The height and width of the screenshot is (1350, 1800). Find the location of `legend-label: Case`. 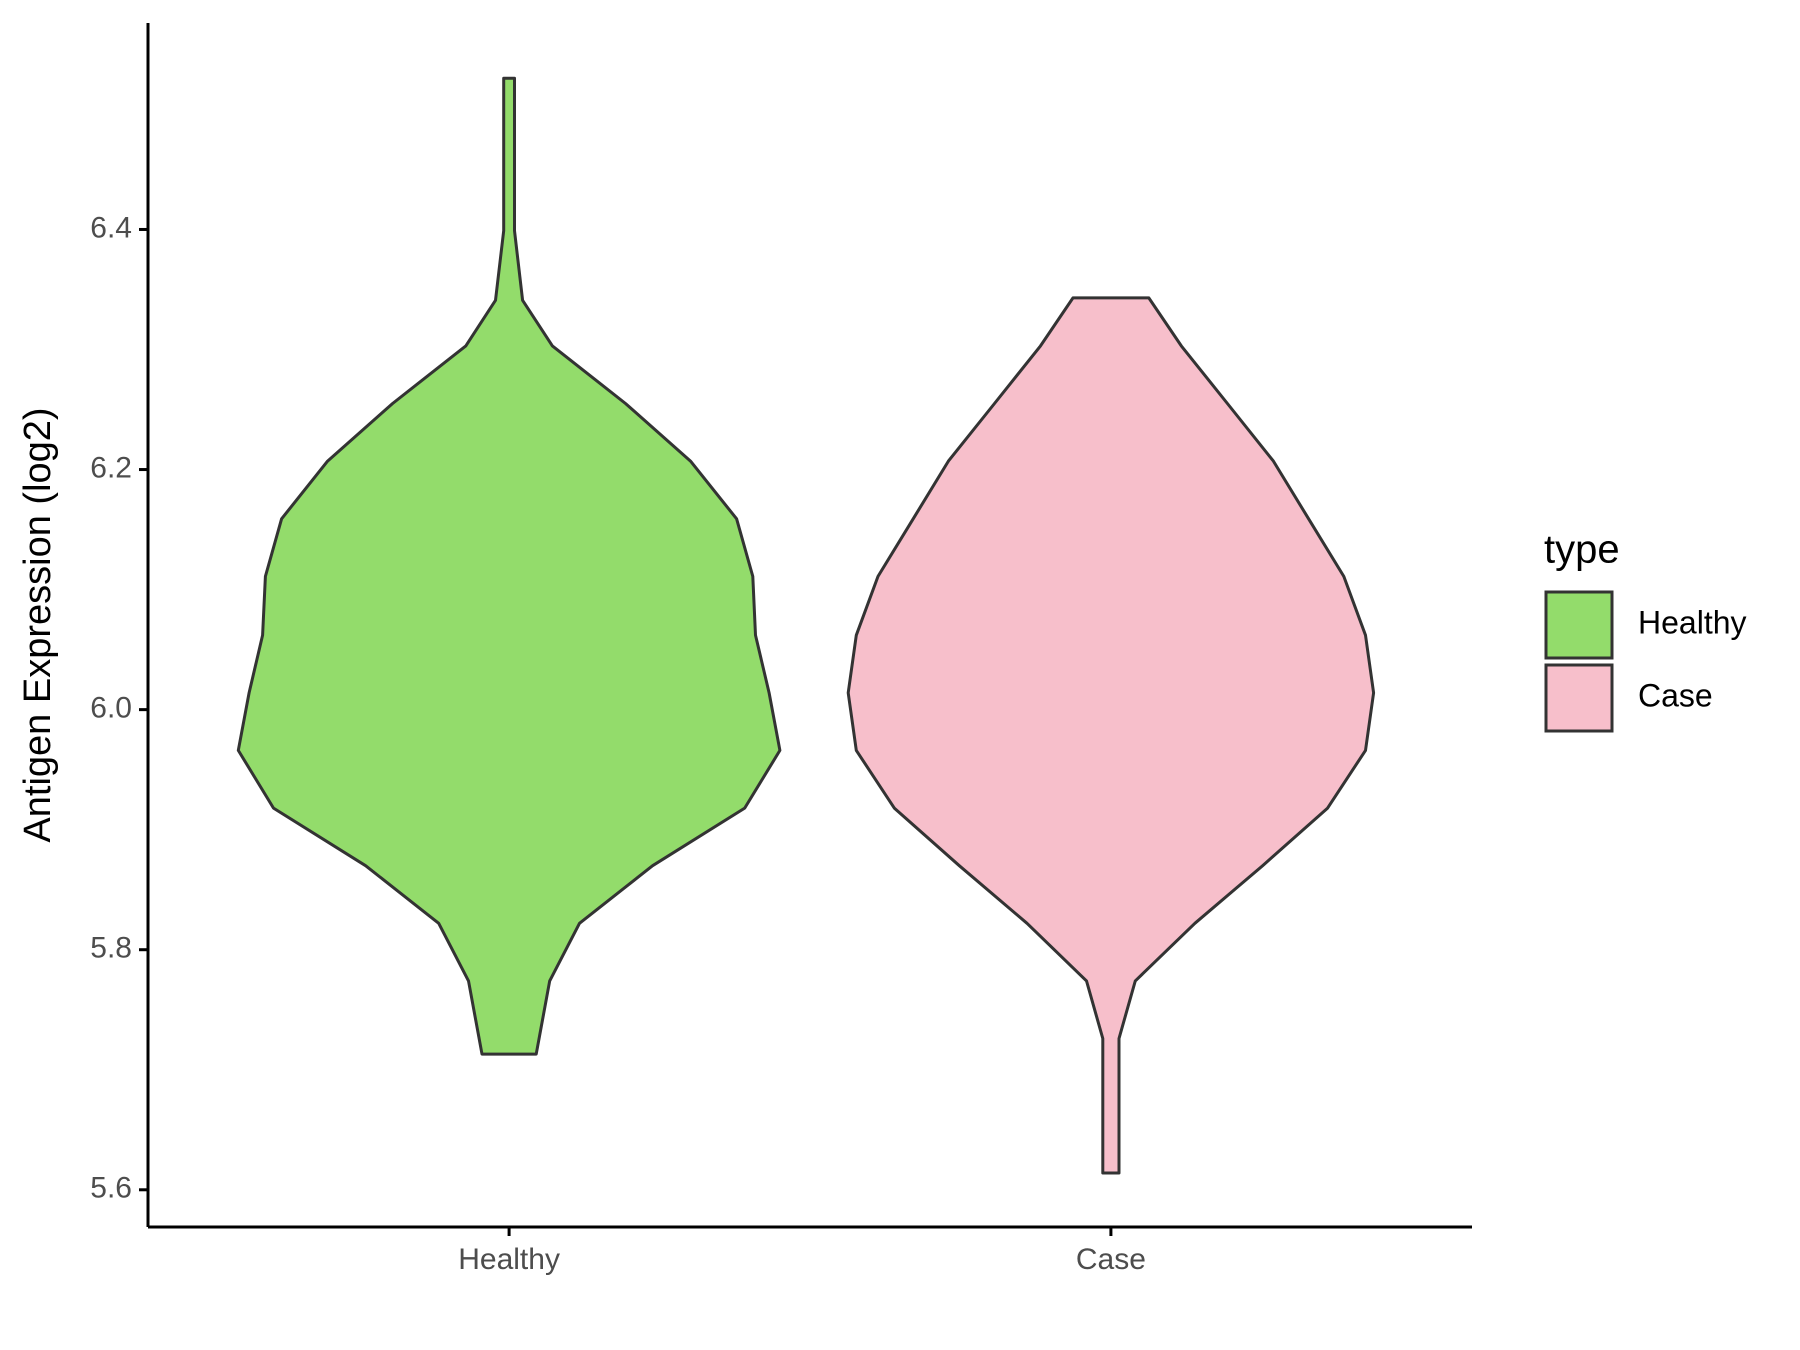

legend-label: Case is located at coordinates (1675, 695).